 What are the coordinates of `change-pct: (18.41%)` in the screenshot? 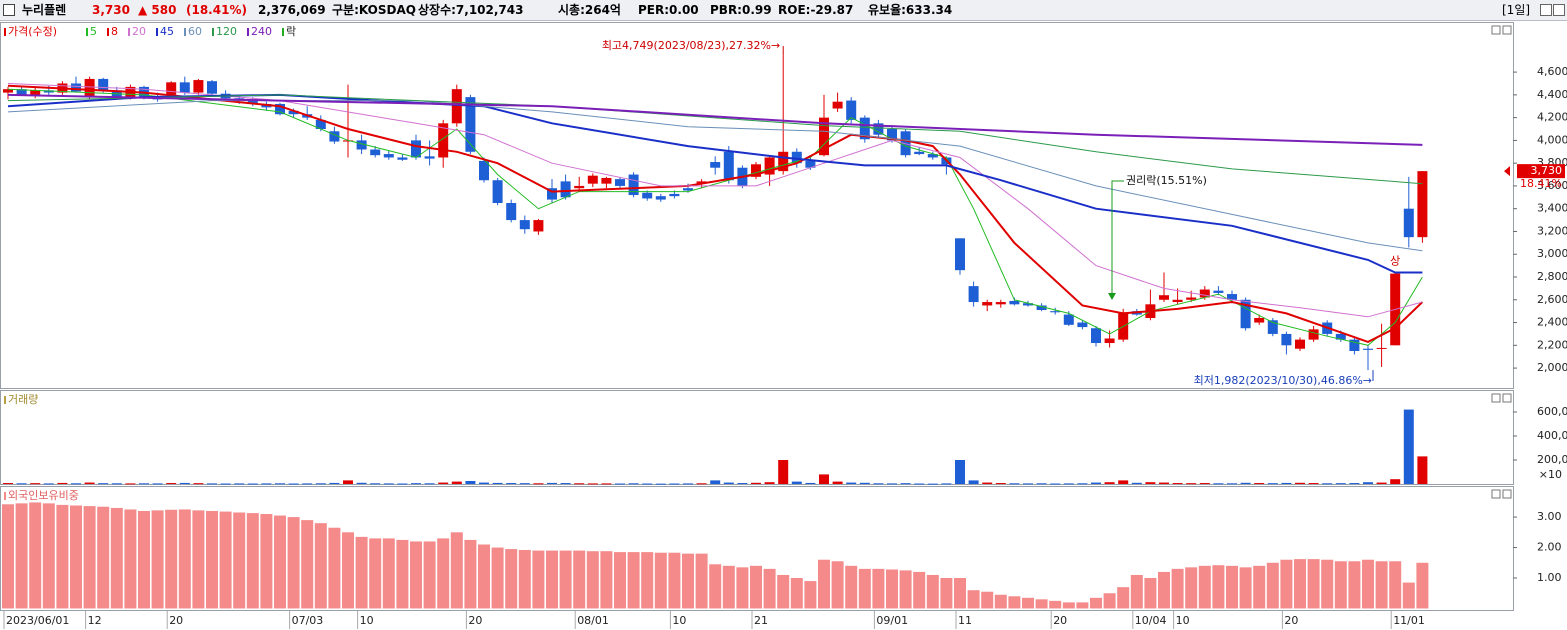 It's located at (216, 10).